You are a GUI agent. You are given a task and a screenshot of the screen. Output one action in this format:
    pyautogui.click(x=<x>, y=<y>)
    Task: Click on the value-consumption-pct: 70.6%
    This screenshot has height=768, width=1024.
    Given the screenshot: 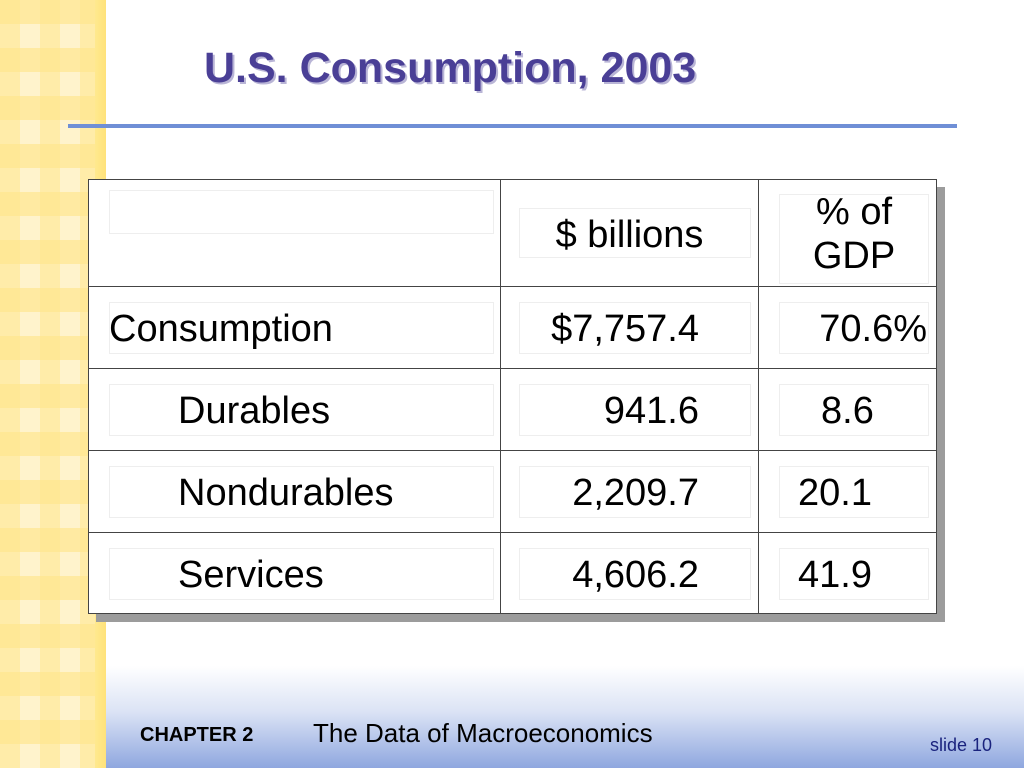 What is the action you would take?
    pyautogui.click(x=873, y=329)
    